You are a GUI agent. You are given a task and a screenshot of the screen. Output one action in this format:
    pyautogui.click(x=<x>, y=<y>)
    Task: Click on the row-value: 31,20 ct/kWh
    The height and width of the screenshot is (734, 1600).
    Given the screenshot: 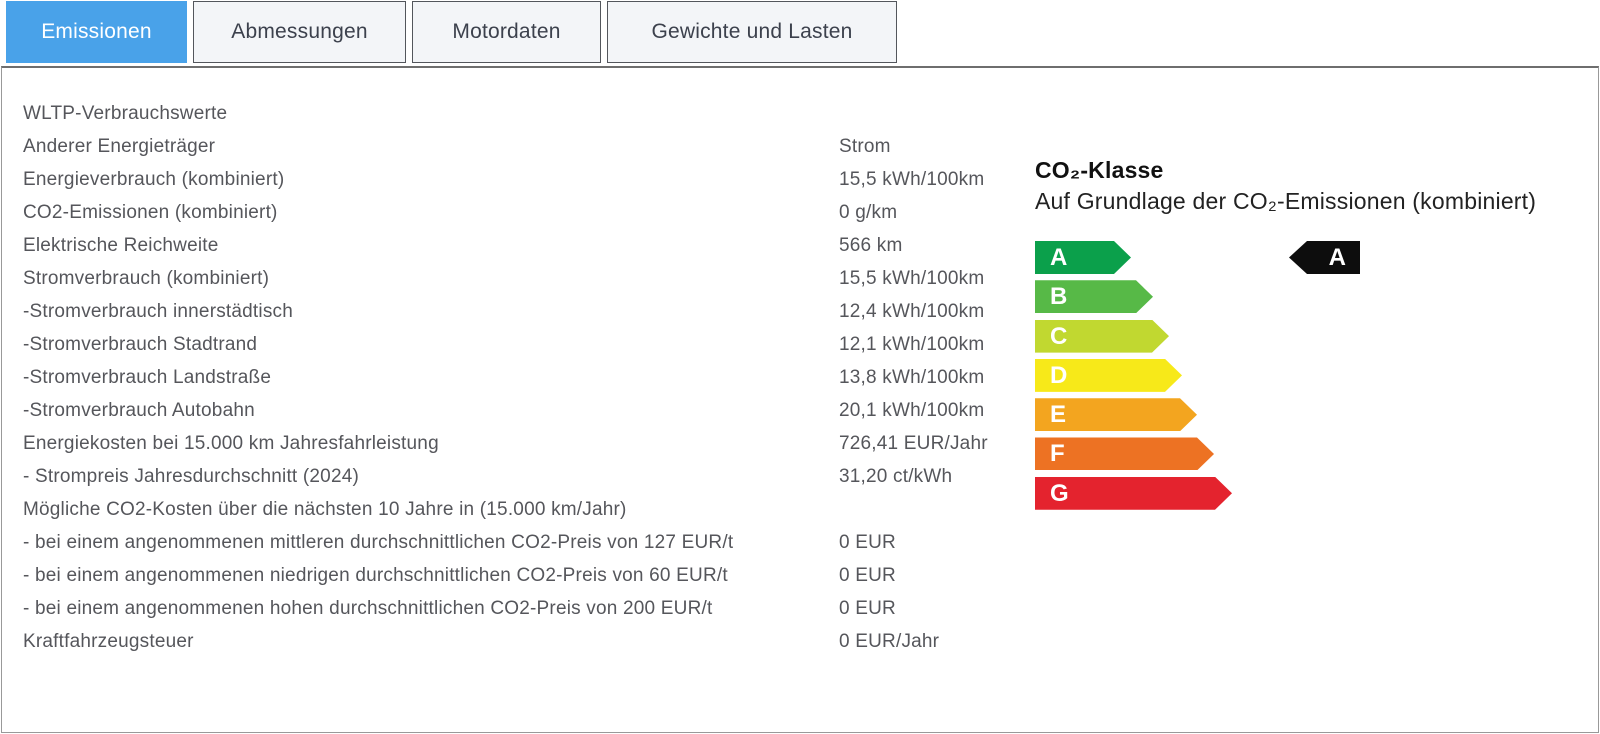 What is the action you would take?
    pyautogui.click(x=896, y=476)
    